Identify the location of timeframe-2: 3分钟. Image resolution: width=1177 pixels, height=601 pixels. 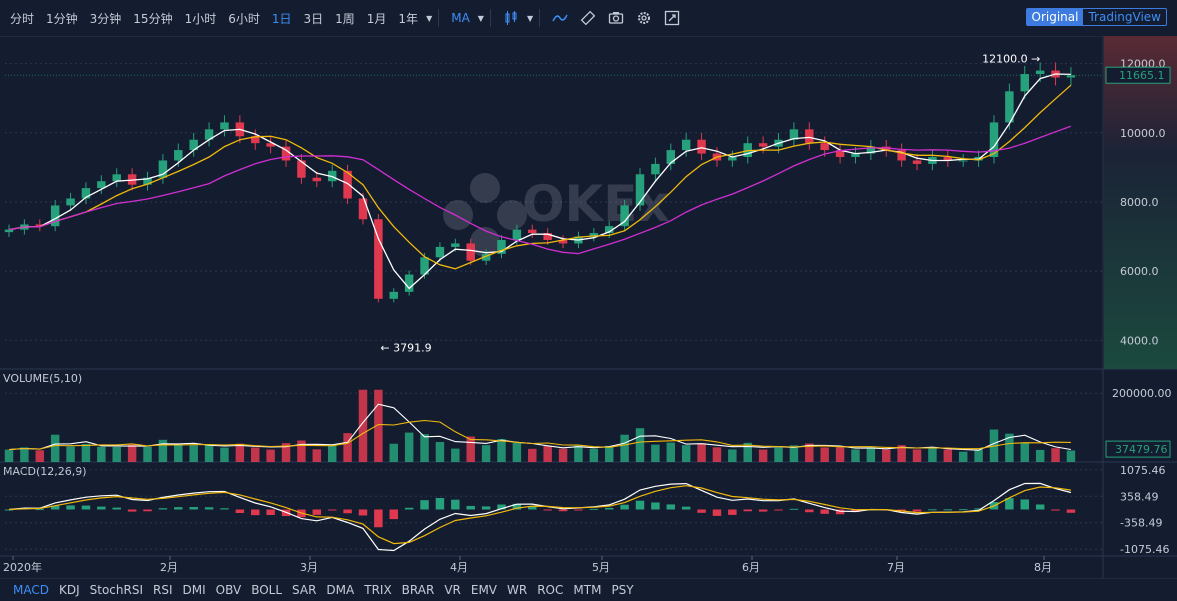
(105, 18).